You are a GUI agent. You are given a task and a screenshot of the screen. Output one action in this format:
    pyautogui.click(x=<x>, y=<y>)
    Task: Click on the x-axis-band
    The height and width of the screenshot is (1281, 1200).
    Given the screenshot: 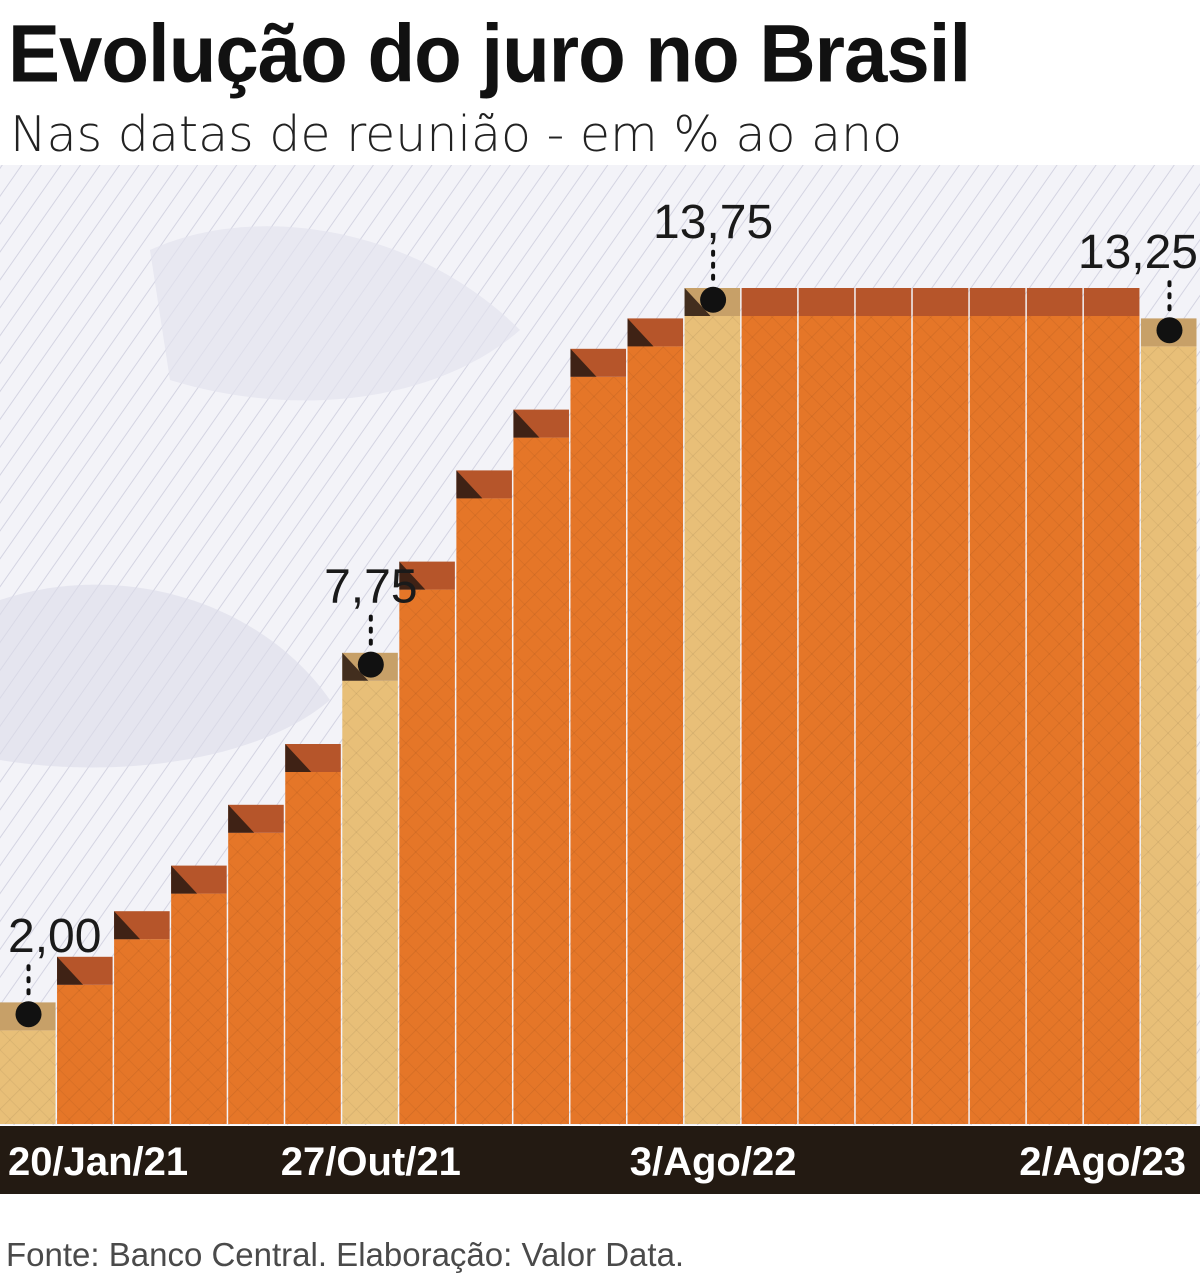 What is the action you would take?
    pyautogui.click(x=600, y=1160)
    